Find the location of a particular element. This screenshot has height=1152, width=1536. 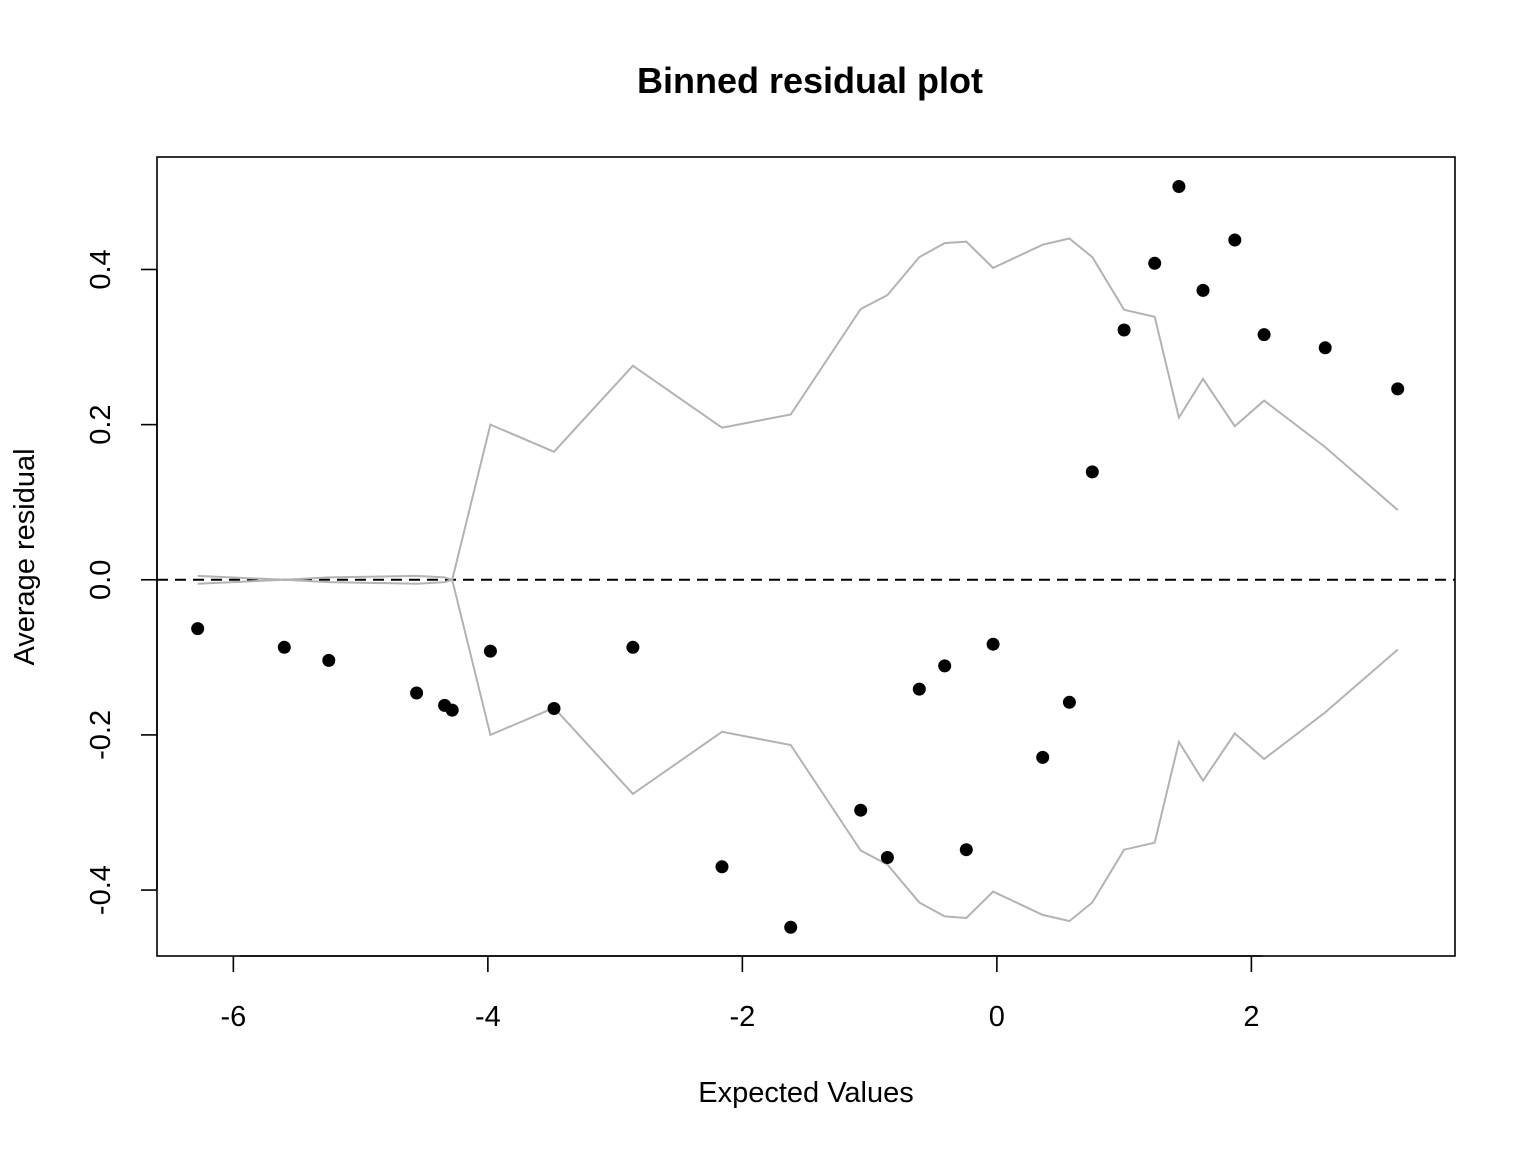

x-tick-label: 0 is located at coordinates (997, 1017).